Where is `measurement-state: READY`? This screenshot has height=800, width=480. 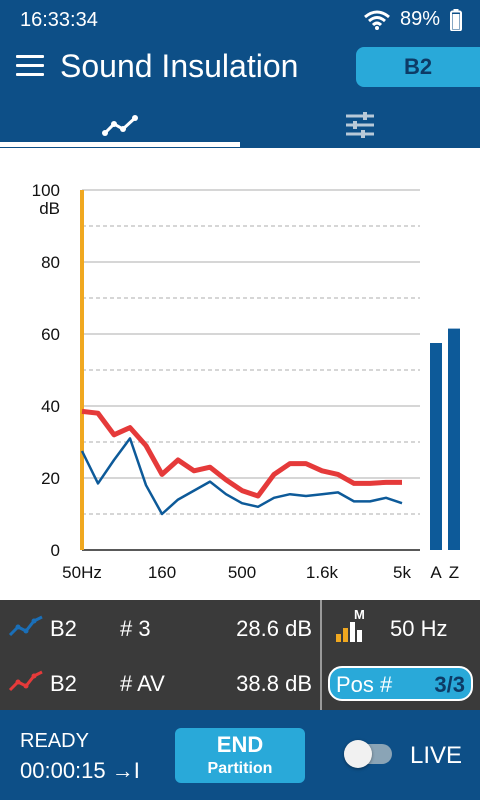 measurement-state: READY is located at coordinates (54, 741).